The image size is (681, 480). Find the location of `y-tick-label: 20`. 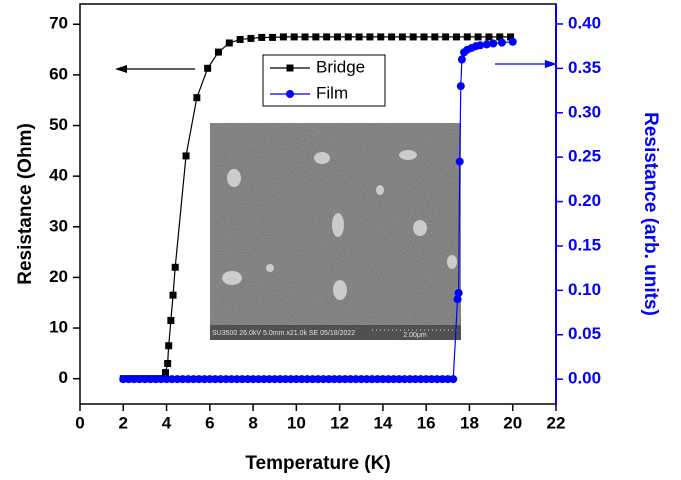

y-tick-label: 20 is located at coordinates (58, 276).